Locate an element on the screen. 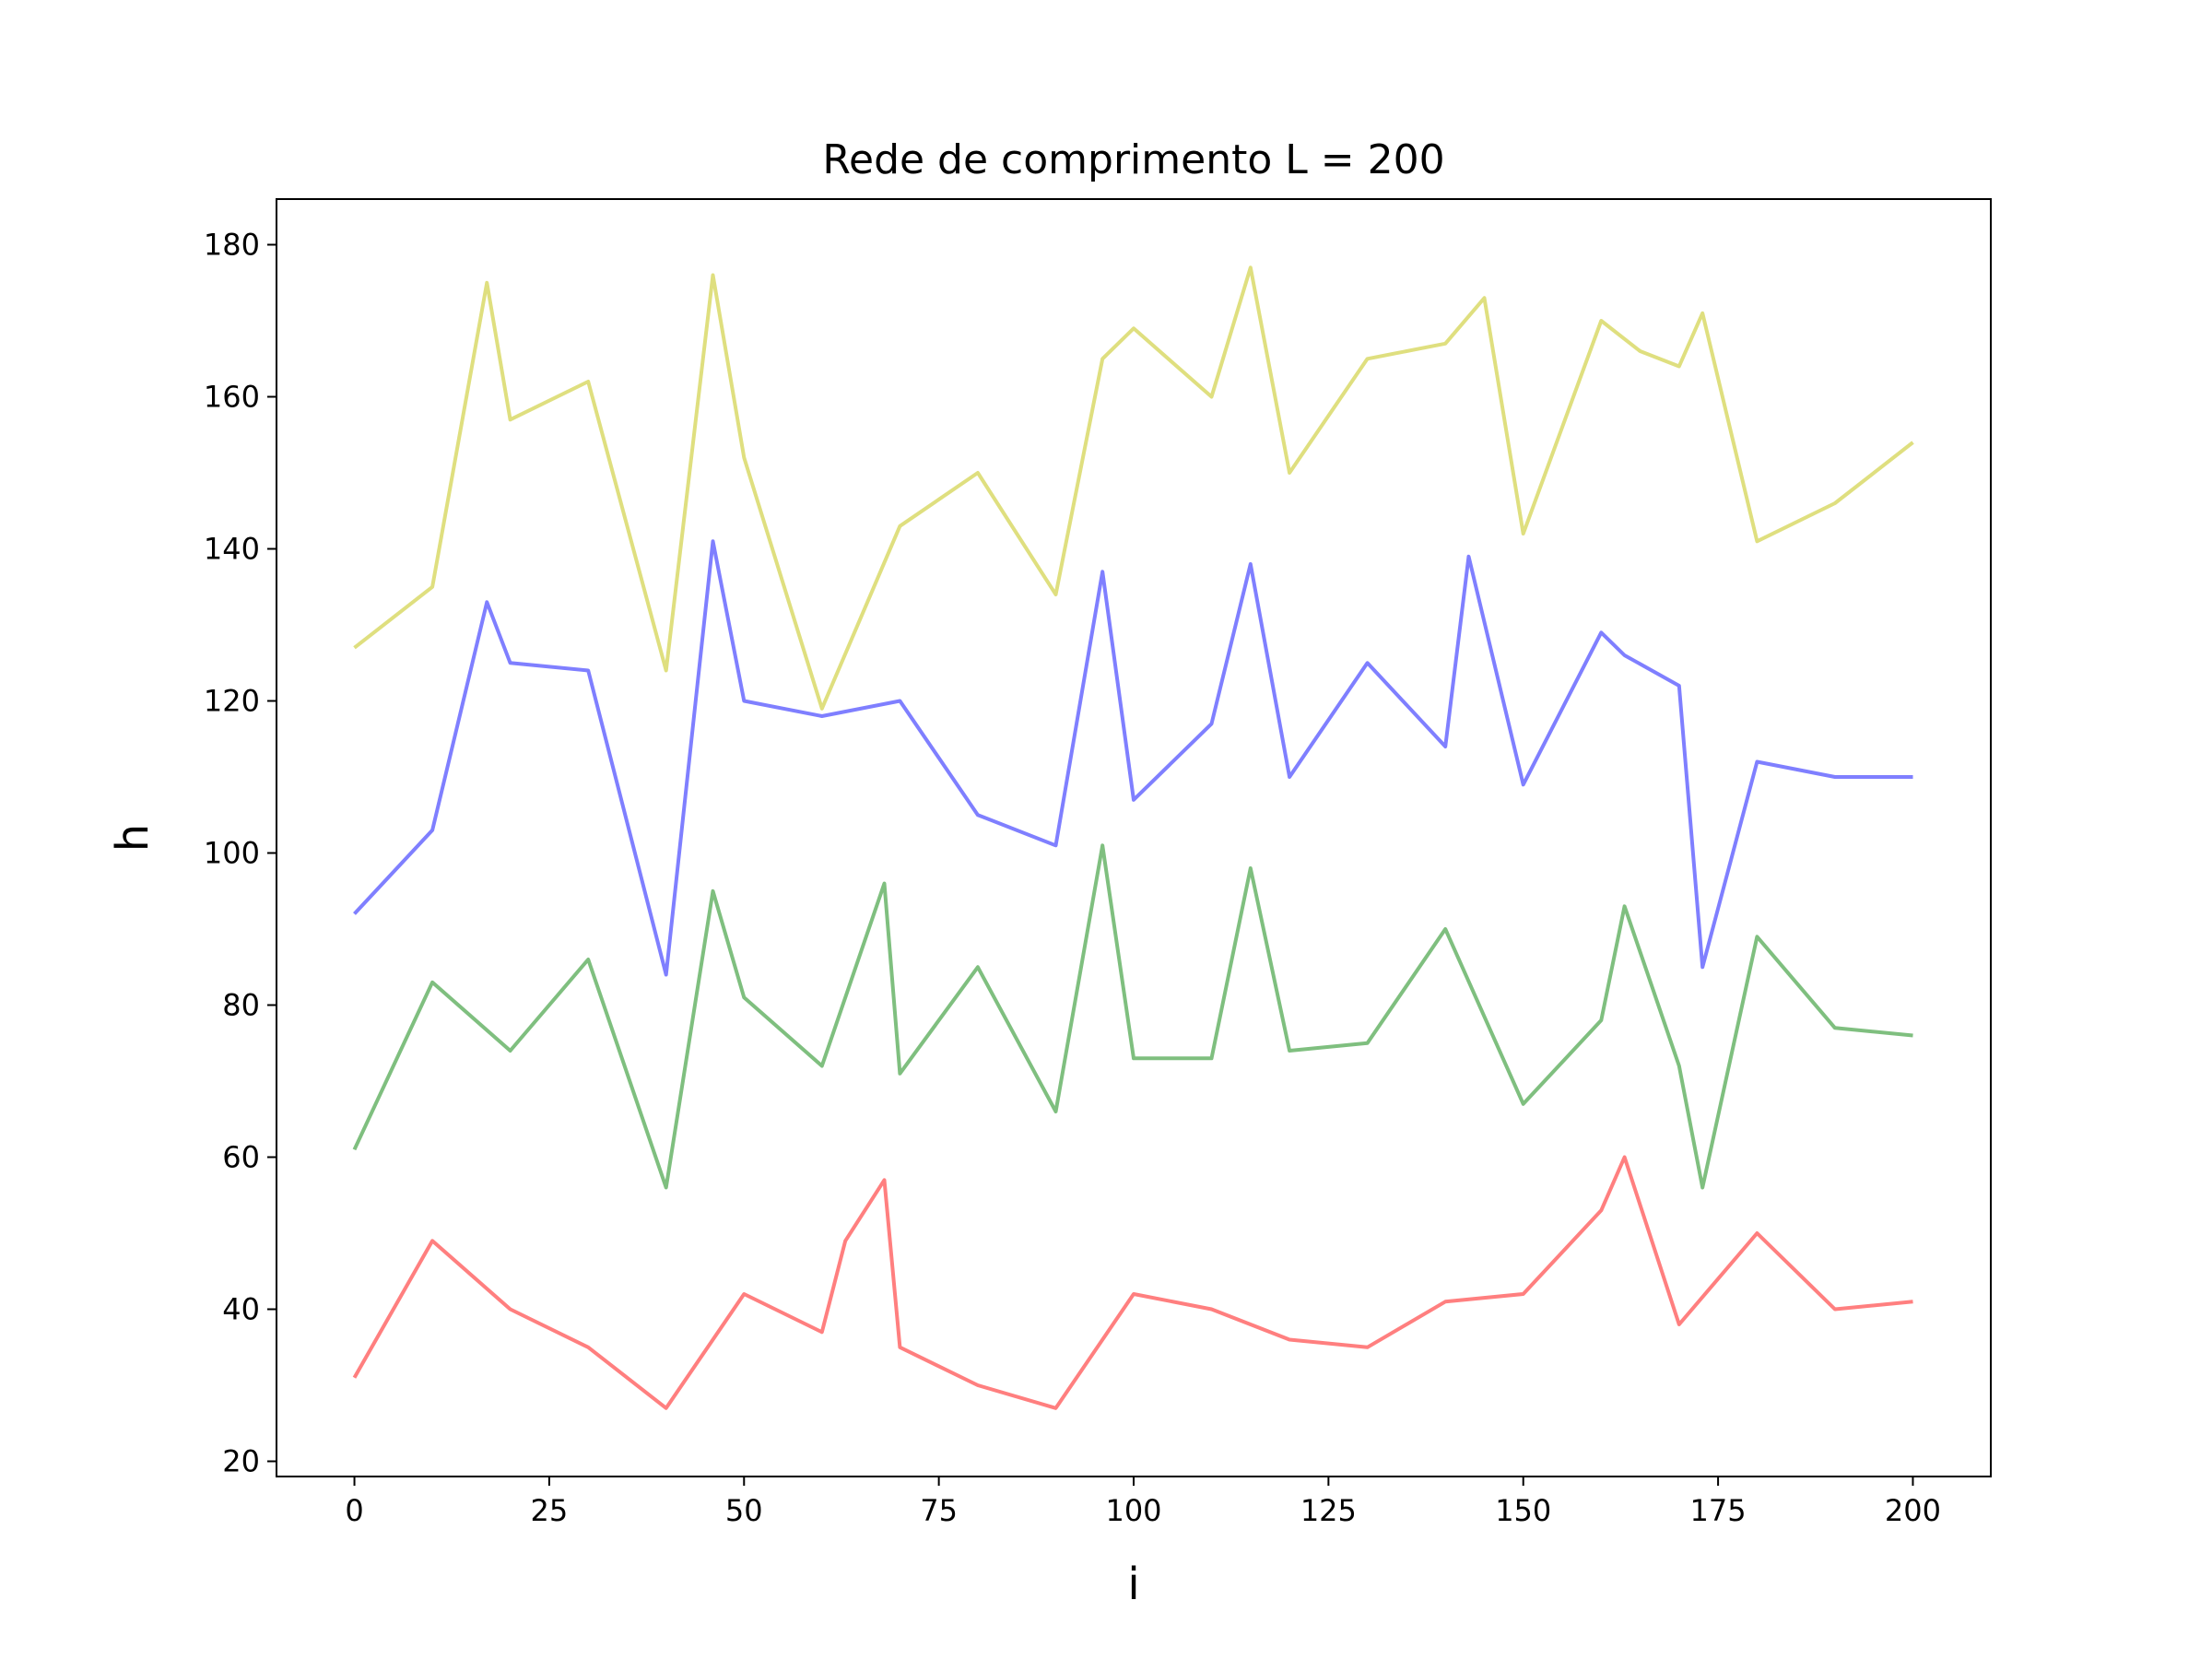 Image resolution: width=2212 pixels, height=1659 pixels. y-tick-label-8: 180 is located at coordinates (232, 245).